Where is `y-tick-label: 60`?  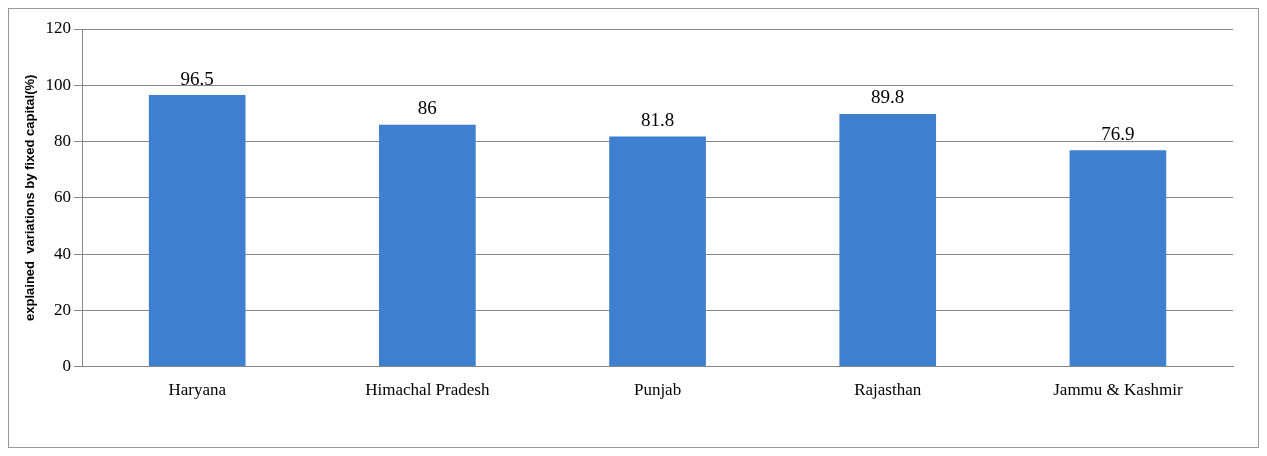 y-tick-label: 60 is located at coordinates (63, 197).